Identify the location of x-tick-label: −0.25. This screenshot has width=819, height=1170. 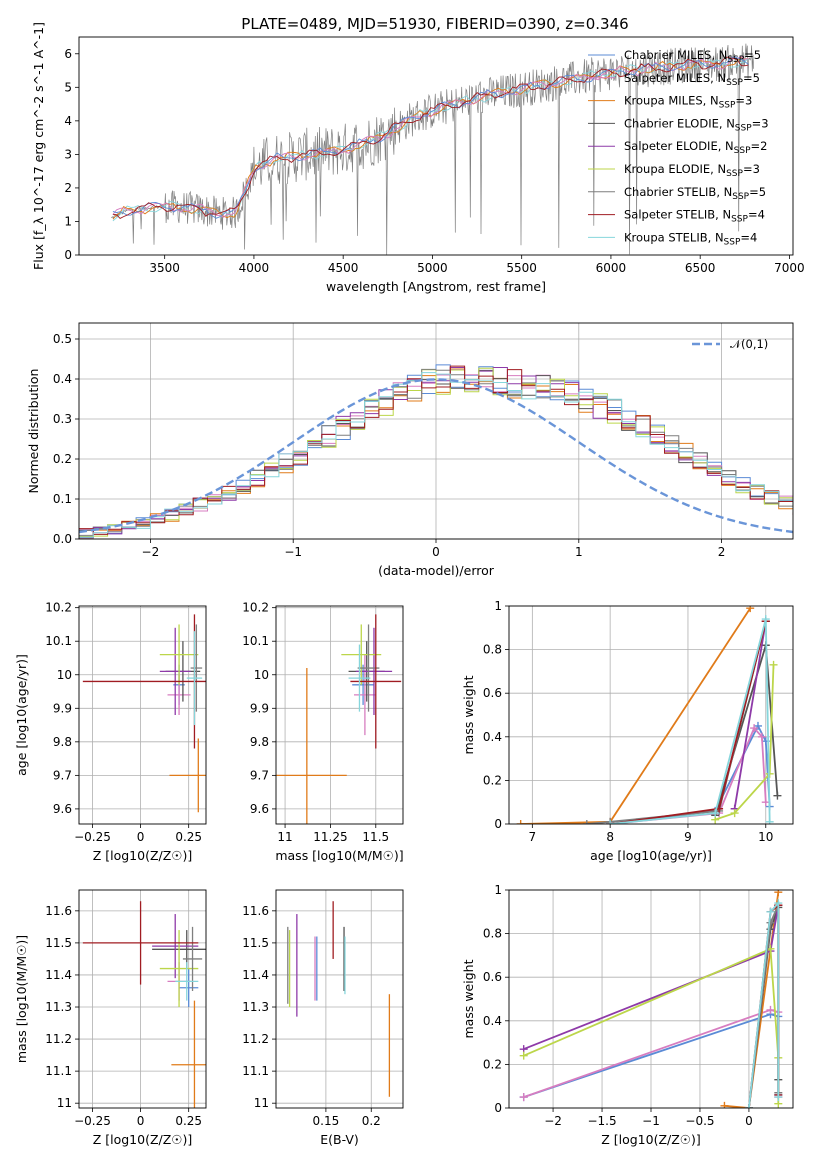
(92, 1121).